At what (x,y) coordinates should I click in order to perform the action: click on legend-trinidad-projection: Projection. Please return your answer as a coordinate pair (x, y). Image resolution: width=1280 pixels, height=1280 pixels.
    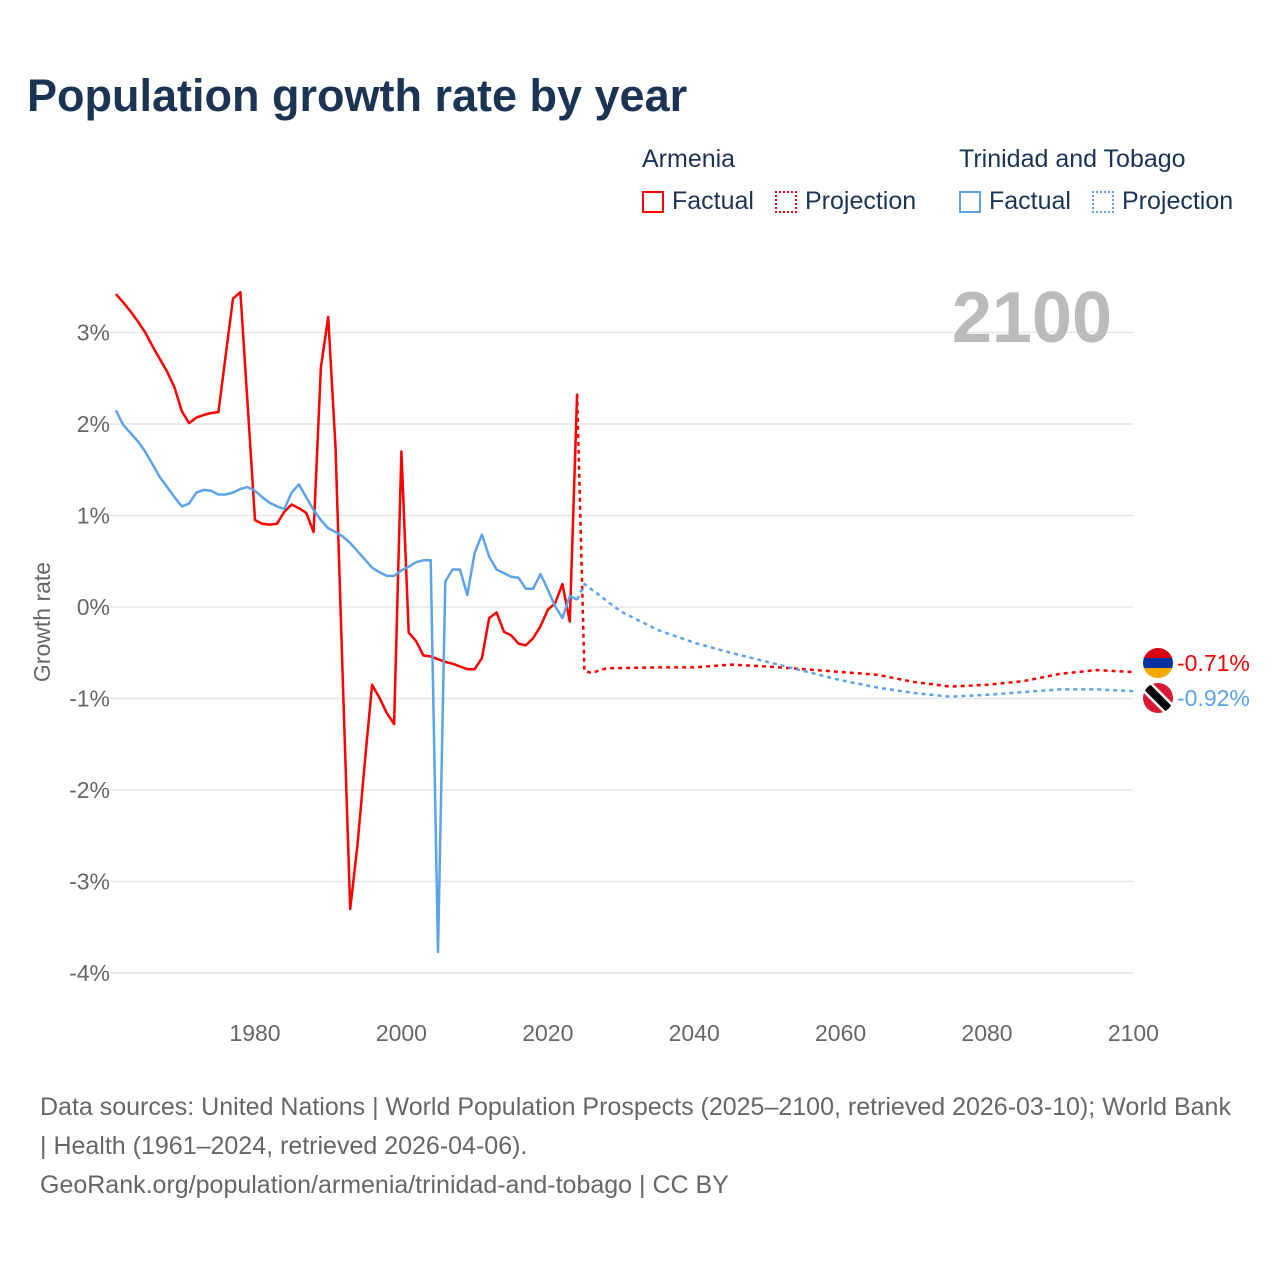
    Looking at the image, I should click on (1162, 201).